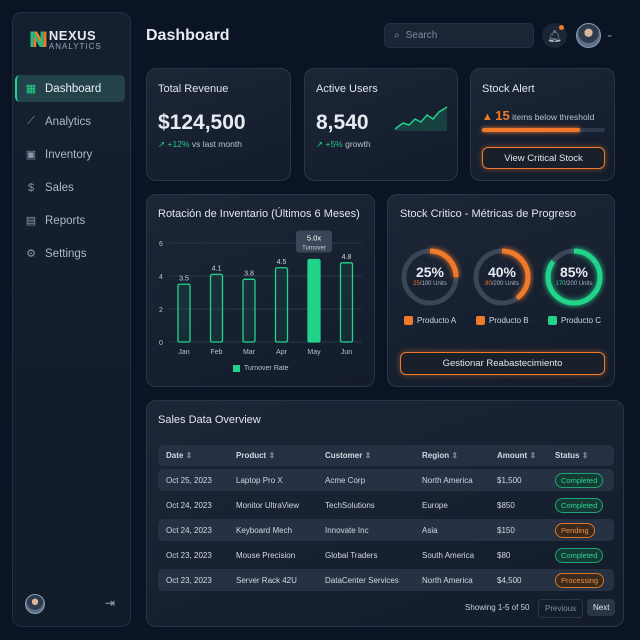 This screenshot has width=640, height=640. I want to click on y-tick-label: 4, so click(161, 277).